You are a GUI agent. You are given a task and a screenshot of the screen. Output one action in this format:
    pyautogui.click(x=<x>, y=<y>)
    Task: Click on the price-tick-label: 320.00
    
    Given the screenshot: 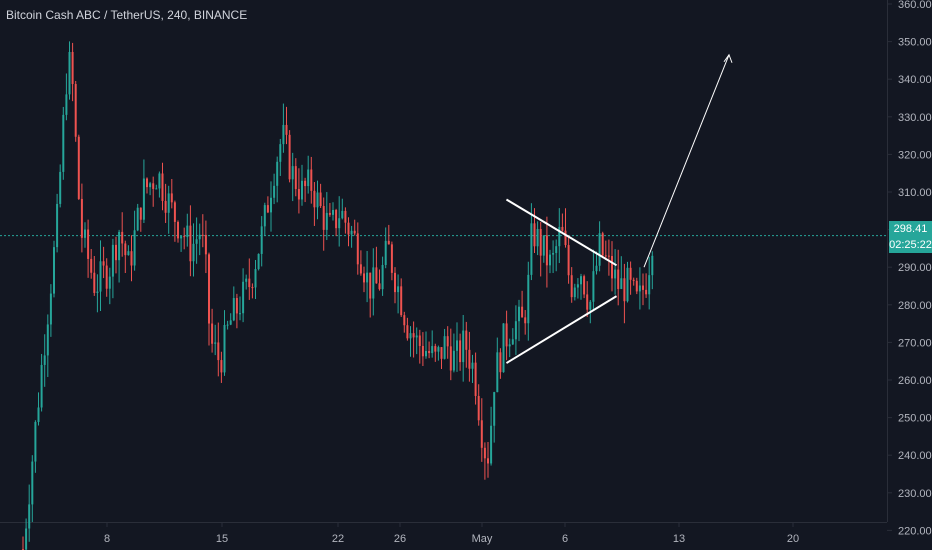 What is the action you would take?
    pyautogui.click(x=915, y=155)
    